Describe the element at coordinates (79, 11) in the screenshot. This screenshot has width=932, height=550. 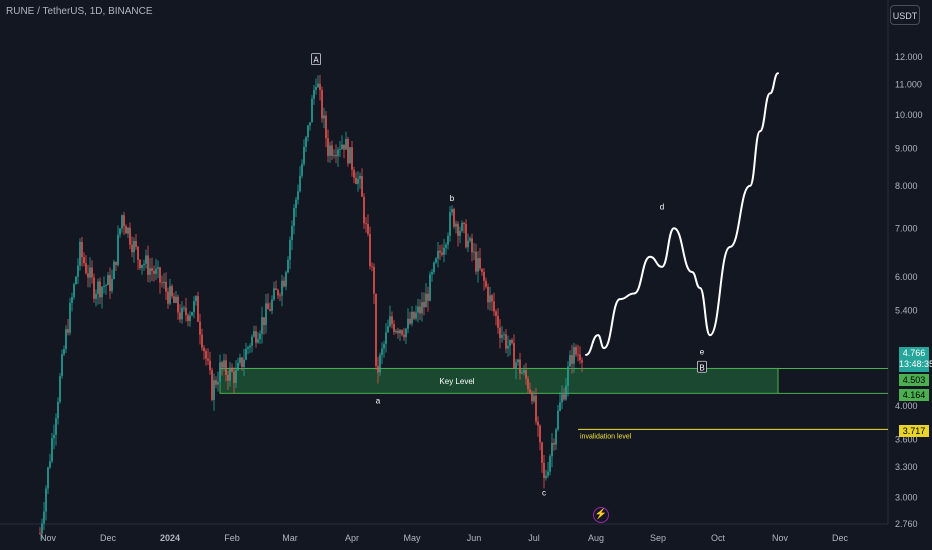
I see `chart-title: RUNE / TetherUS, 1D, BINANCE` at that location.